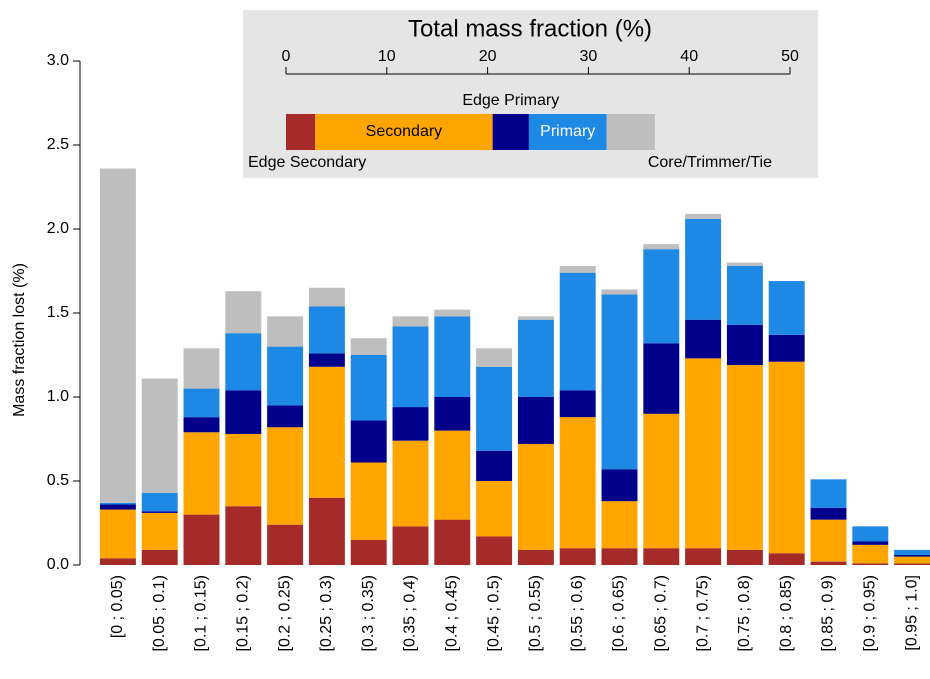  Describe the element at coordinates (493, 613) in the screenshot. I see `x-tick-label: [0.45 ; 0.5)` at that location.